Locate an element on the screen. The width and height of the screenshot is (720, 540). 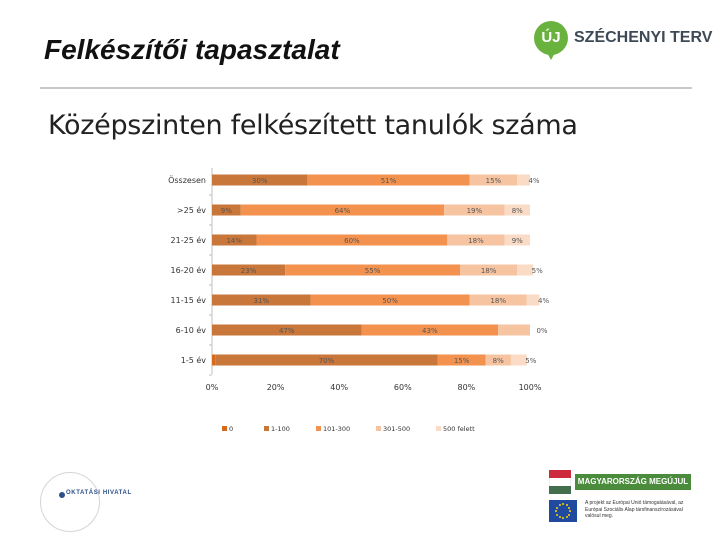
x-tick-label: 0% is located at coordinates (212, 387).